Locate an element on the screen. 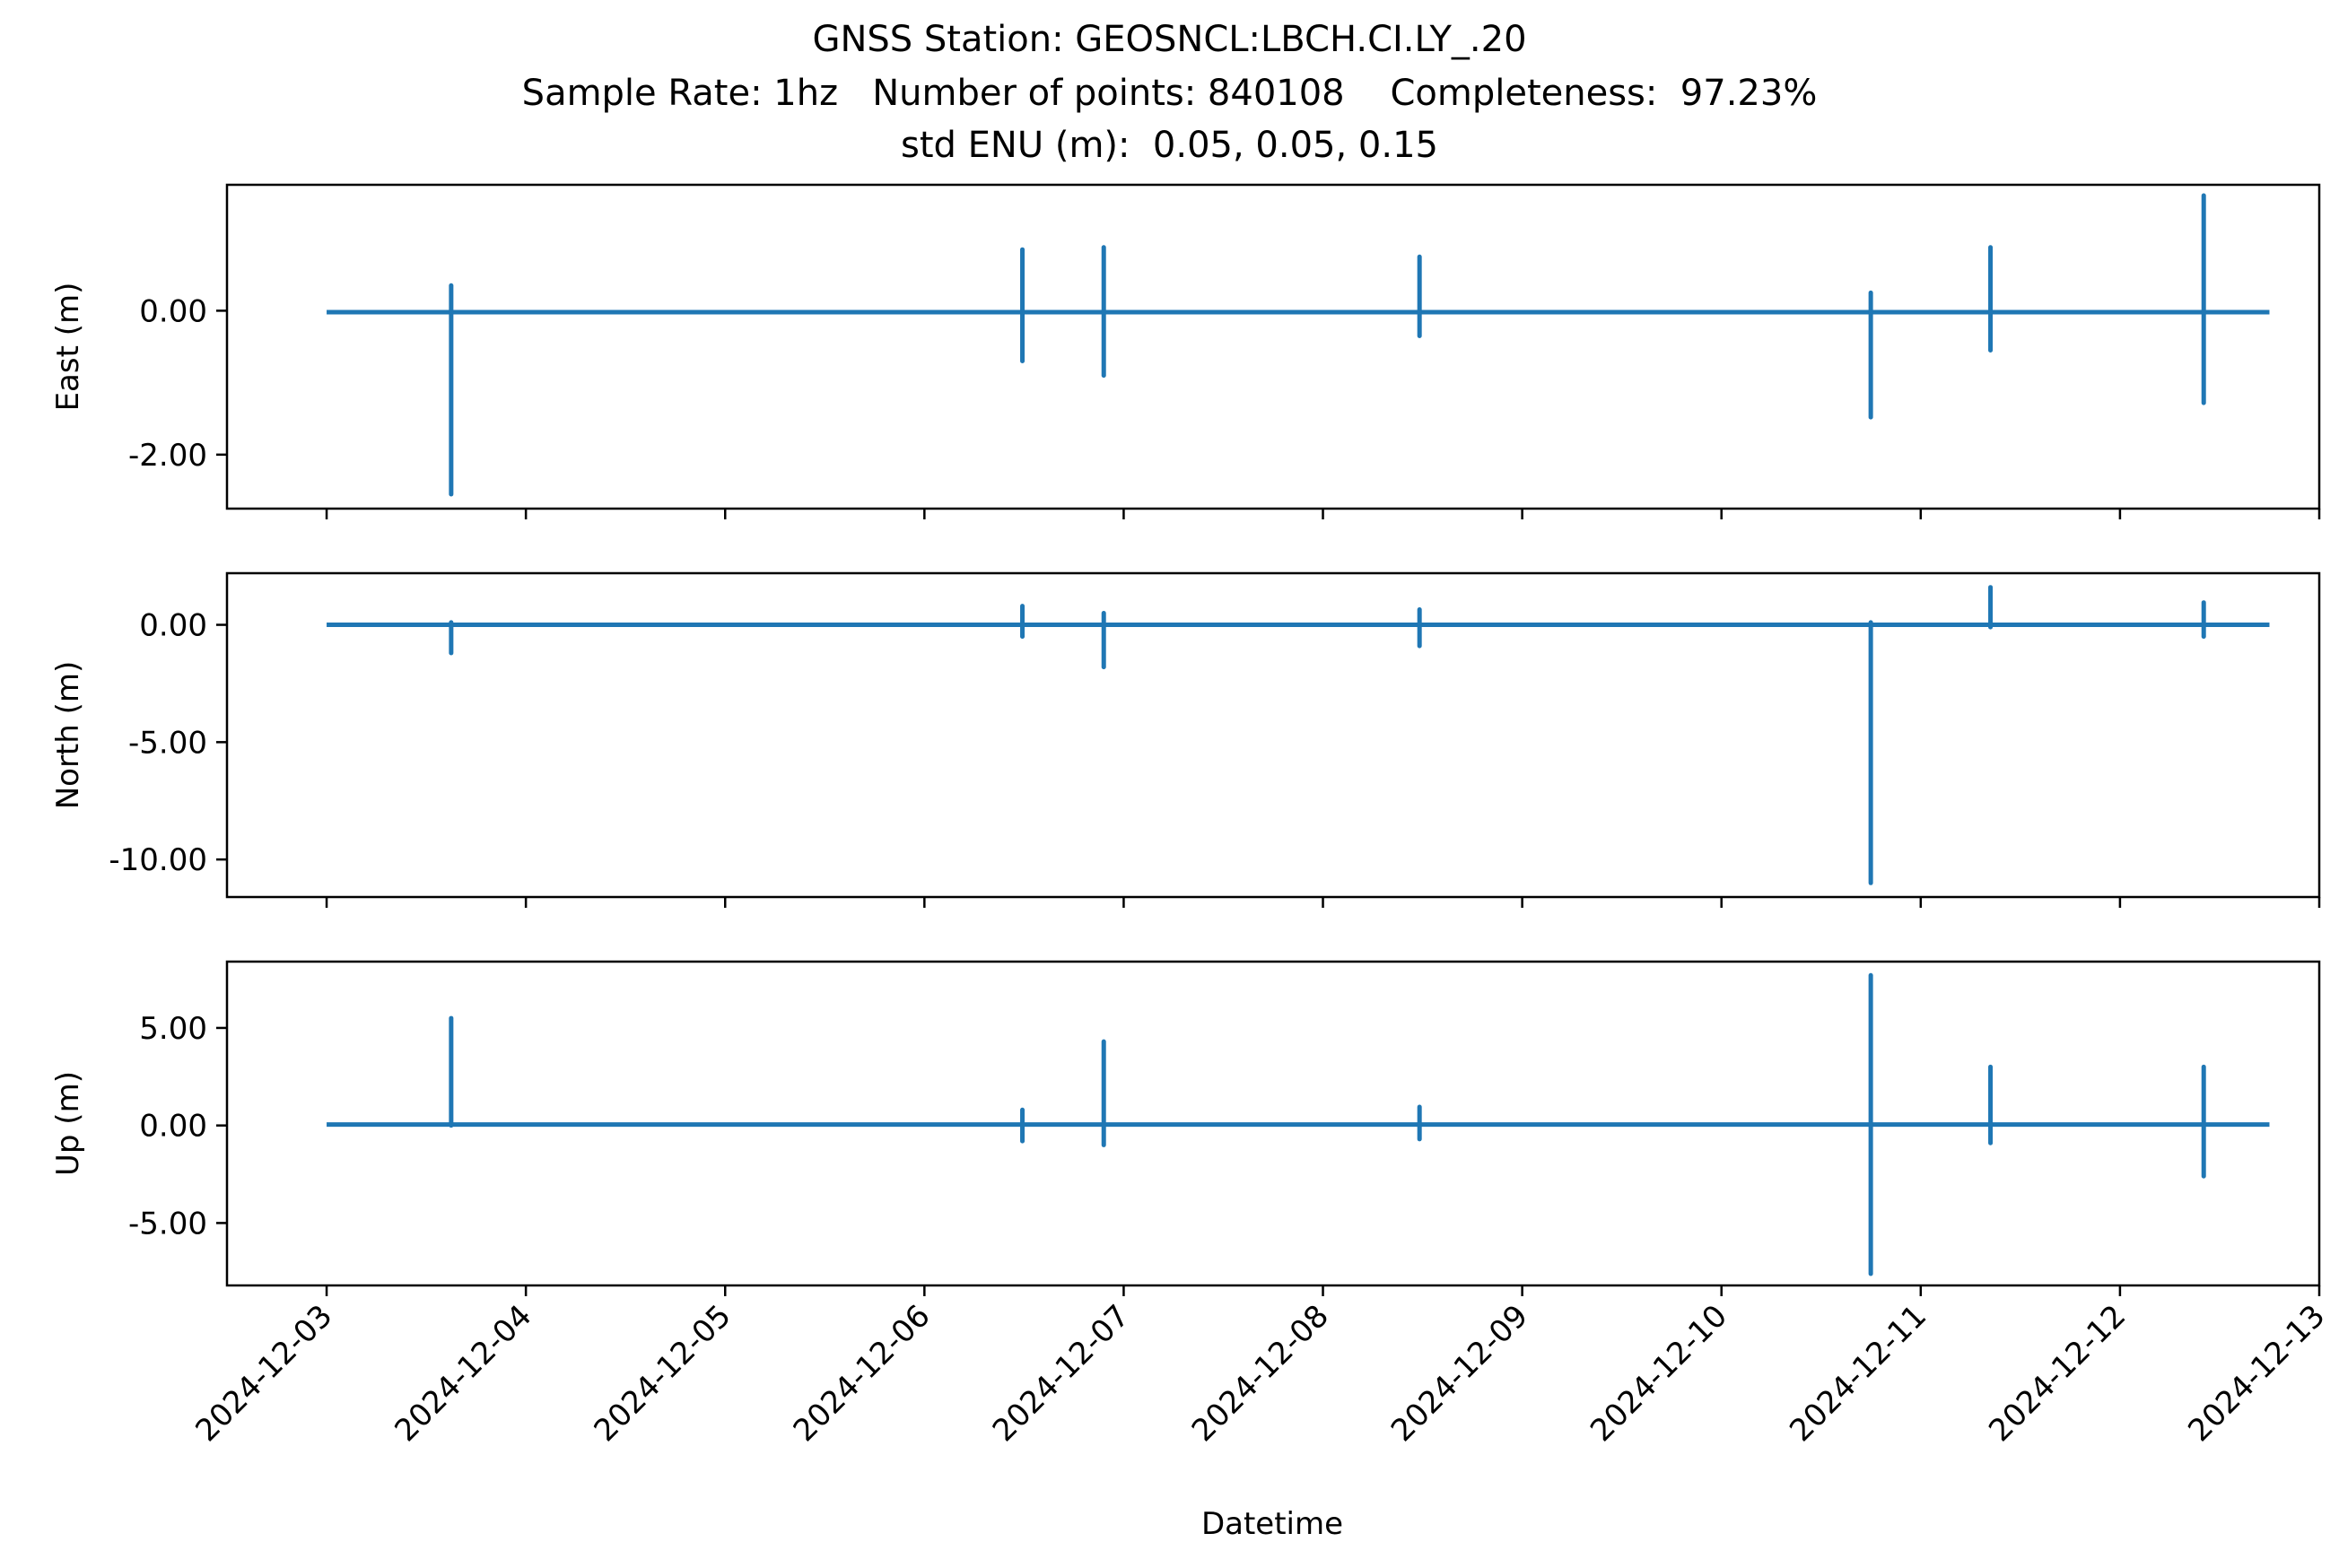  xtick-label-4: 2024-12-07 is located at coordinates (1062, 1373).